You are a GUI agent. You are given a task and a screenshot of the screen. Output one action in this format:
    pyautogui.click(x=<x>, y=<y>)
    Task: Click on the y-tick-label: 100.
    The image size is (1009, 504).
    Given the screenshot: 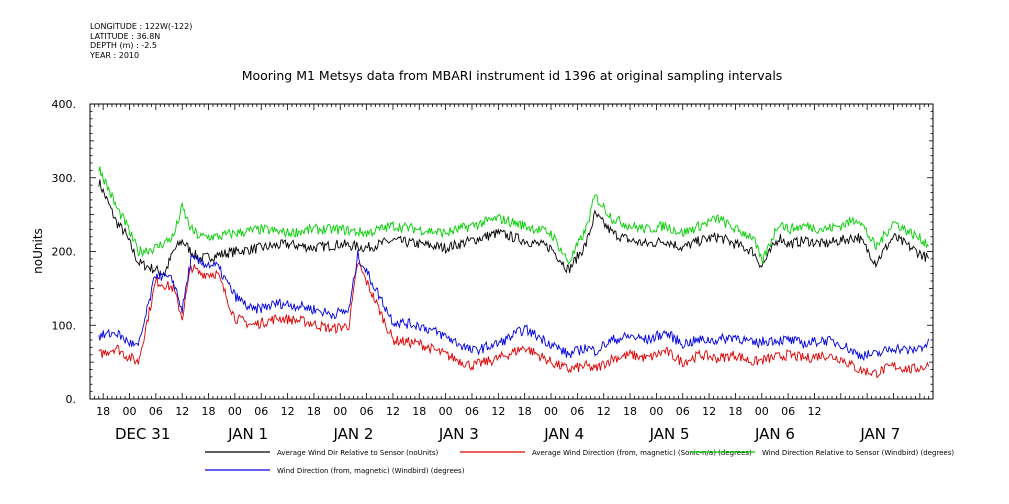 What is the action you would take?
    pyautogui.click(x=64, y=325)
    